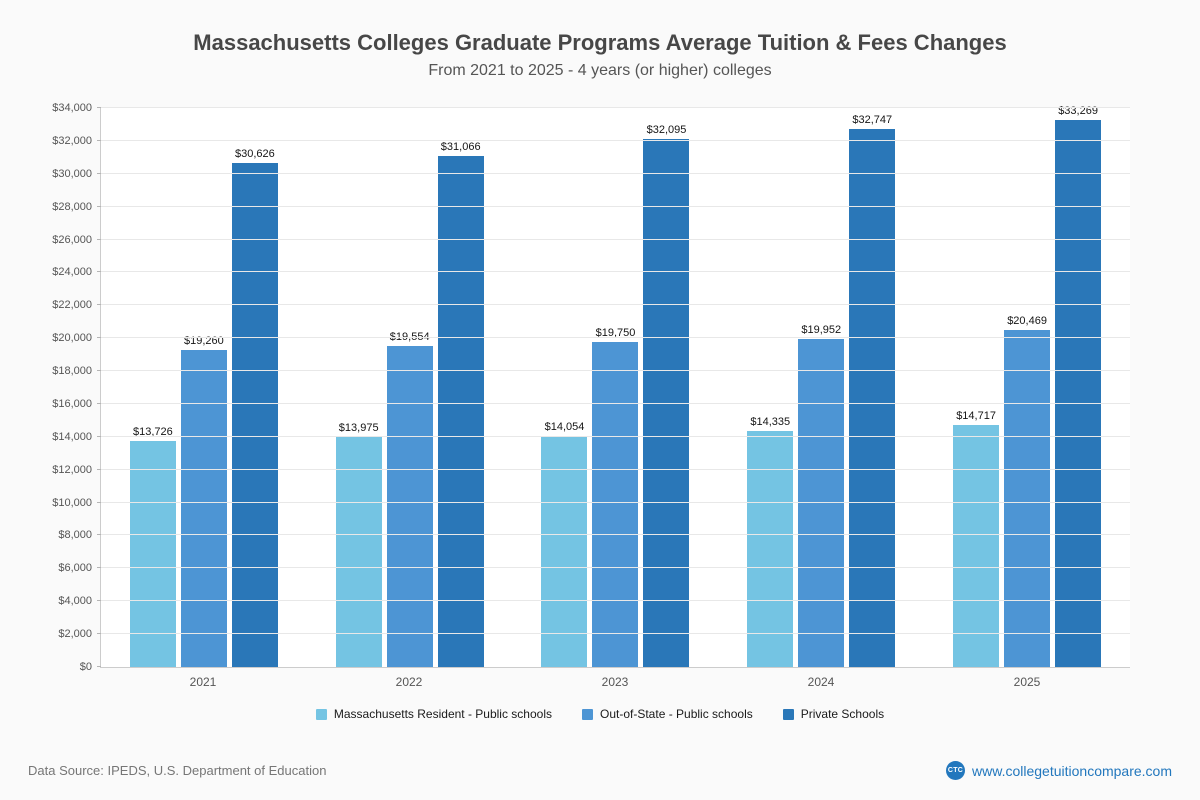 This screenshot has width=1200, height=800. Describe the element at coordinates (72, 272) in the screenshot. I see `y-axis-label: $24,000` at that location.